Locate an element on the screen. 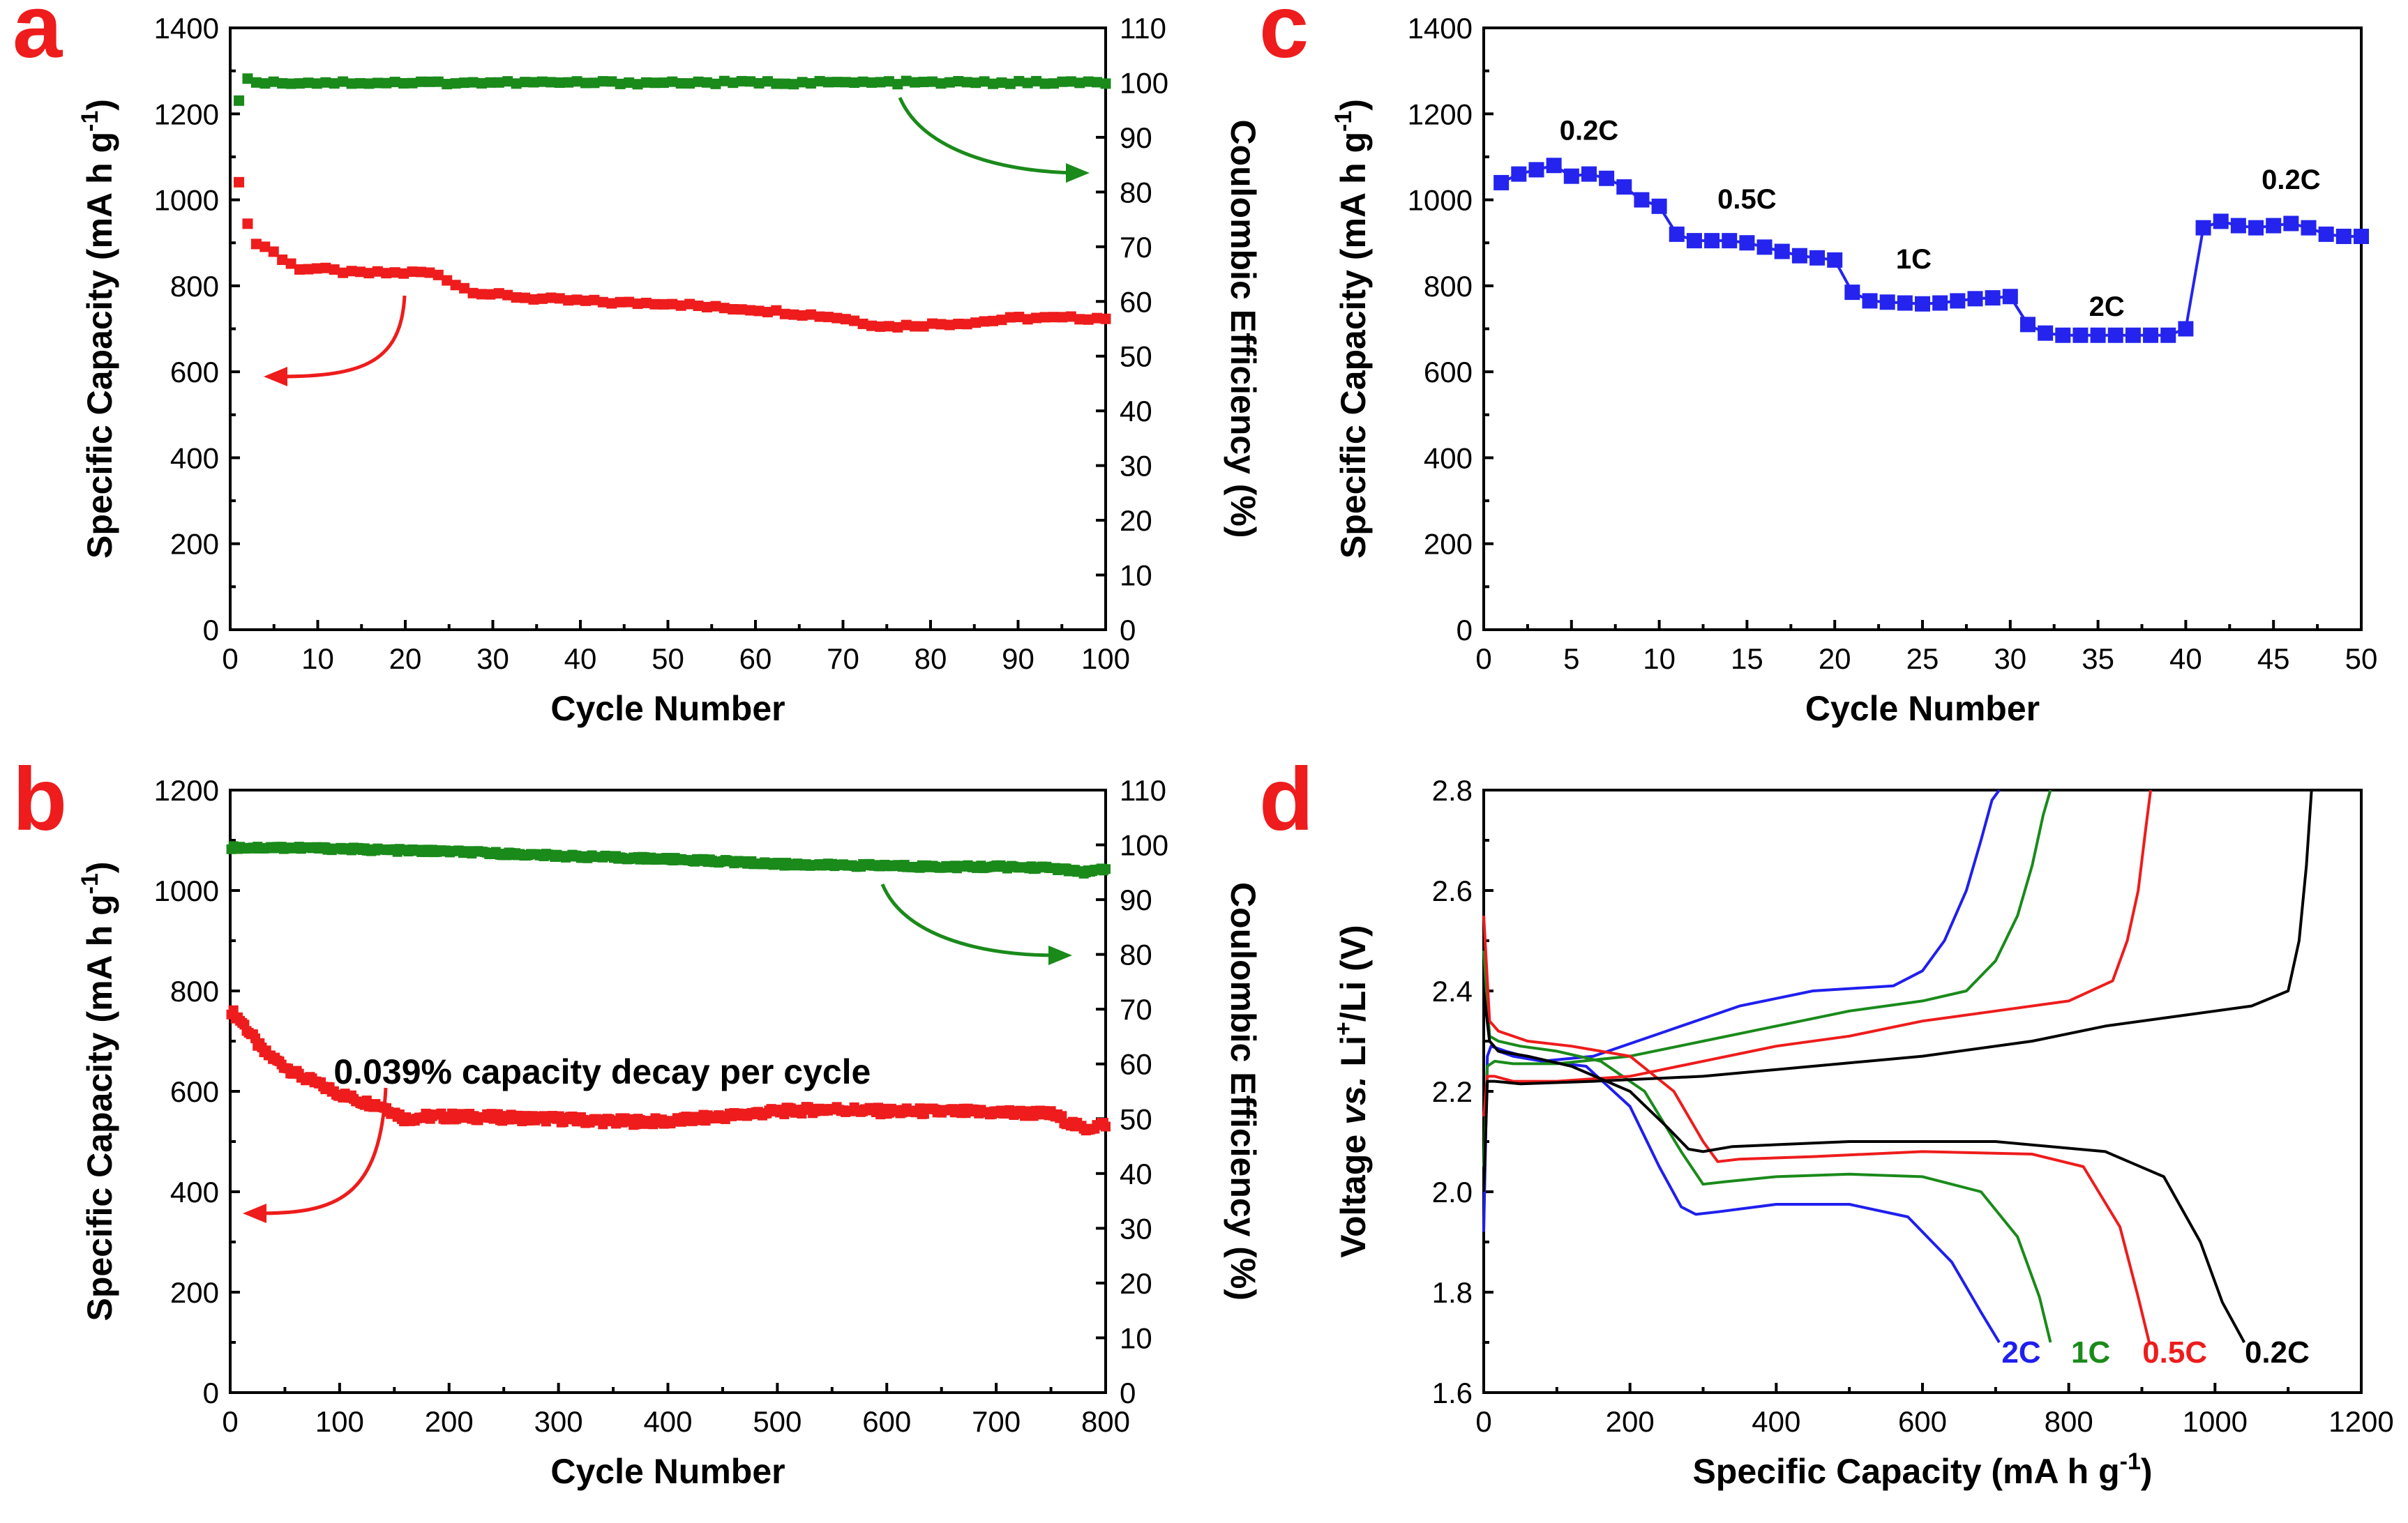 This screenshot has width=2408, height=1523. x-tick-label: 500 is located at coordinates (777, 1421).